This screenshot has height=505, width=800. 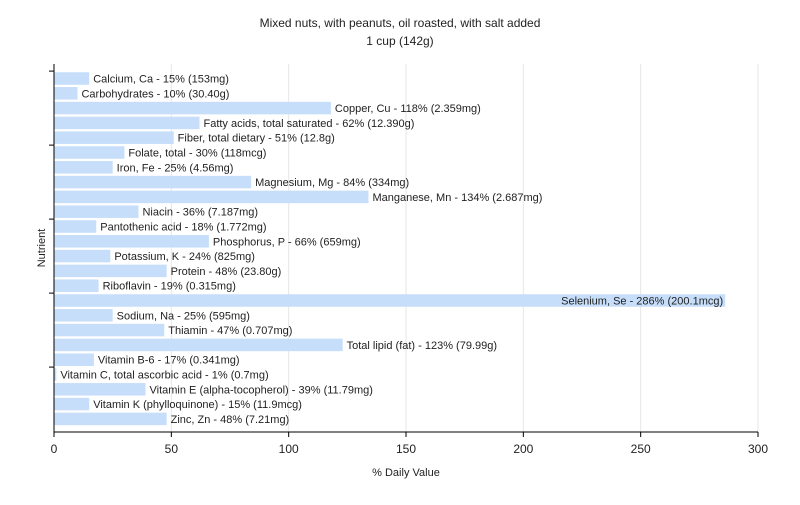 I want to click on bar-label-12: Potassium, K - 24% (825mg), so click(x=184, y=257).